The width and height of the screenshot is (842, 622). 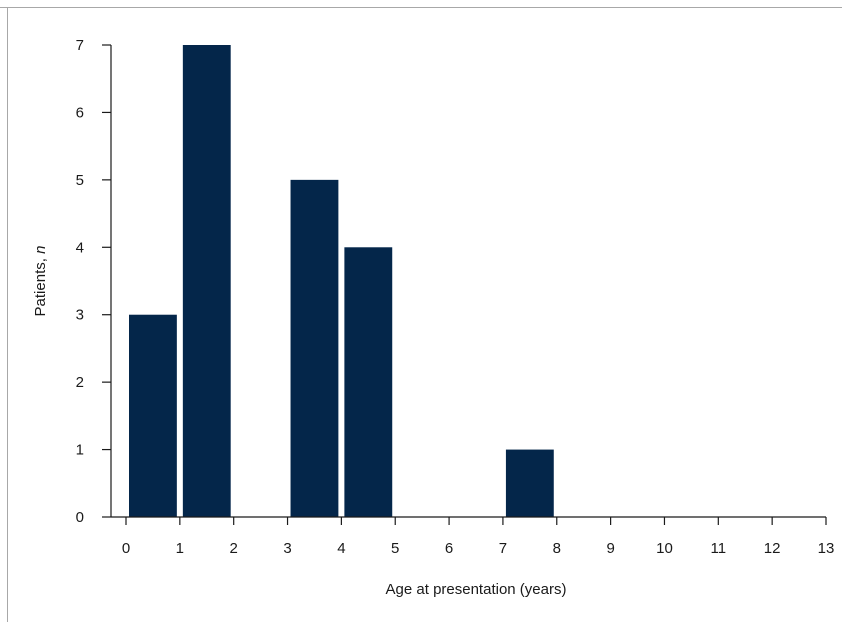 I want to click on frame-left-border, so click(x=7, y=314).